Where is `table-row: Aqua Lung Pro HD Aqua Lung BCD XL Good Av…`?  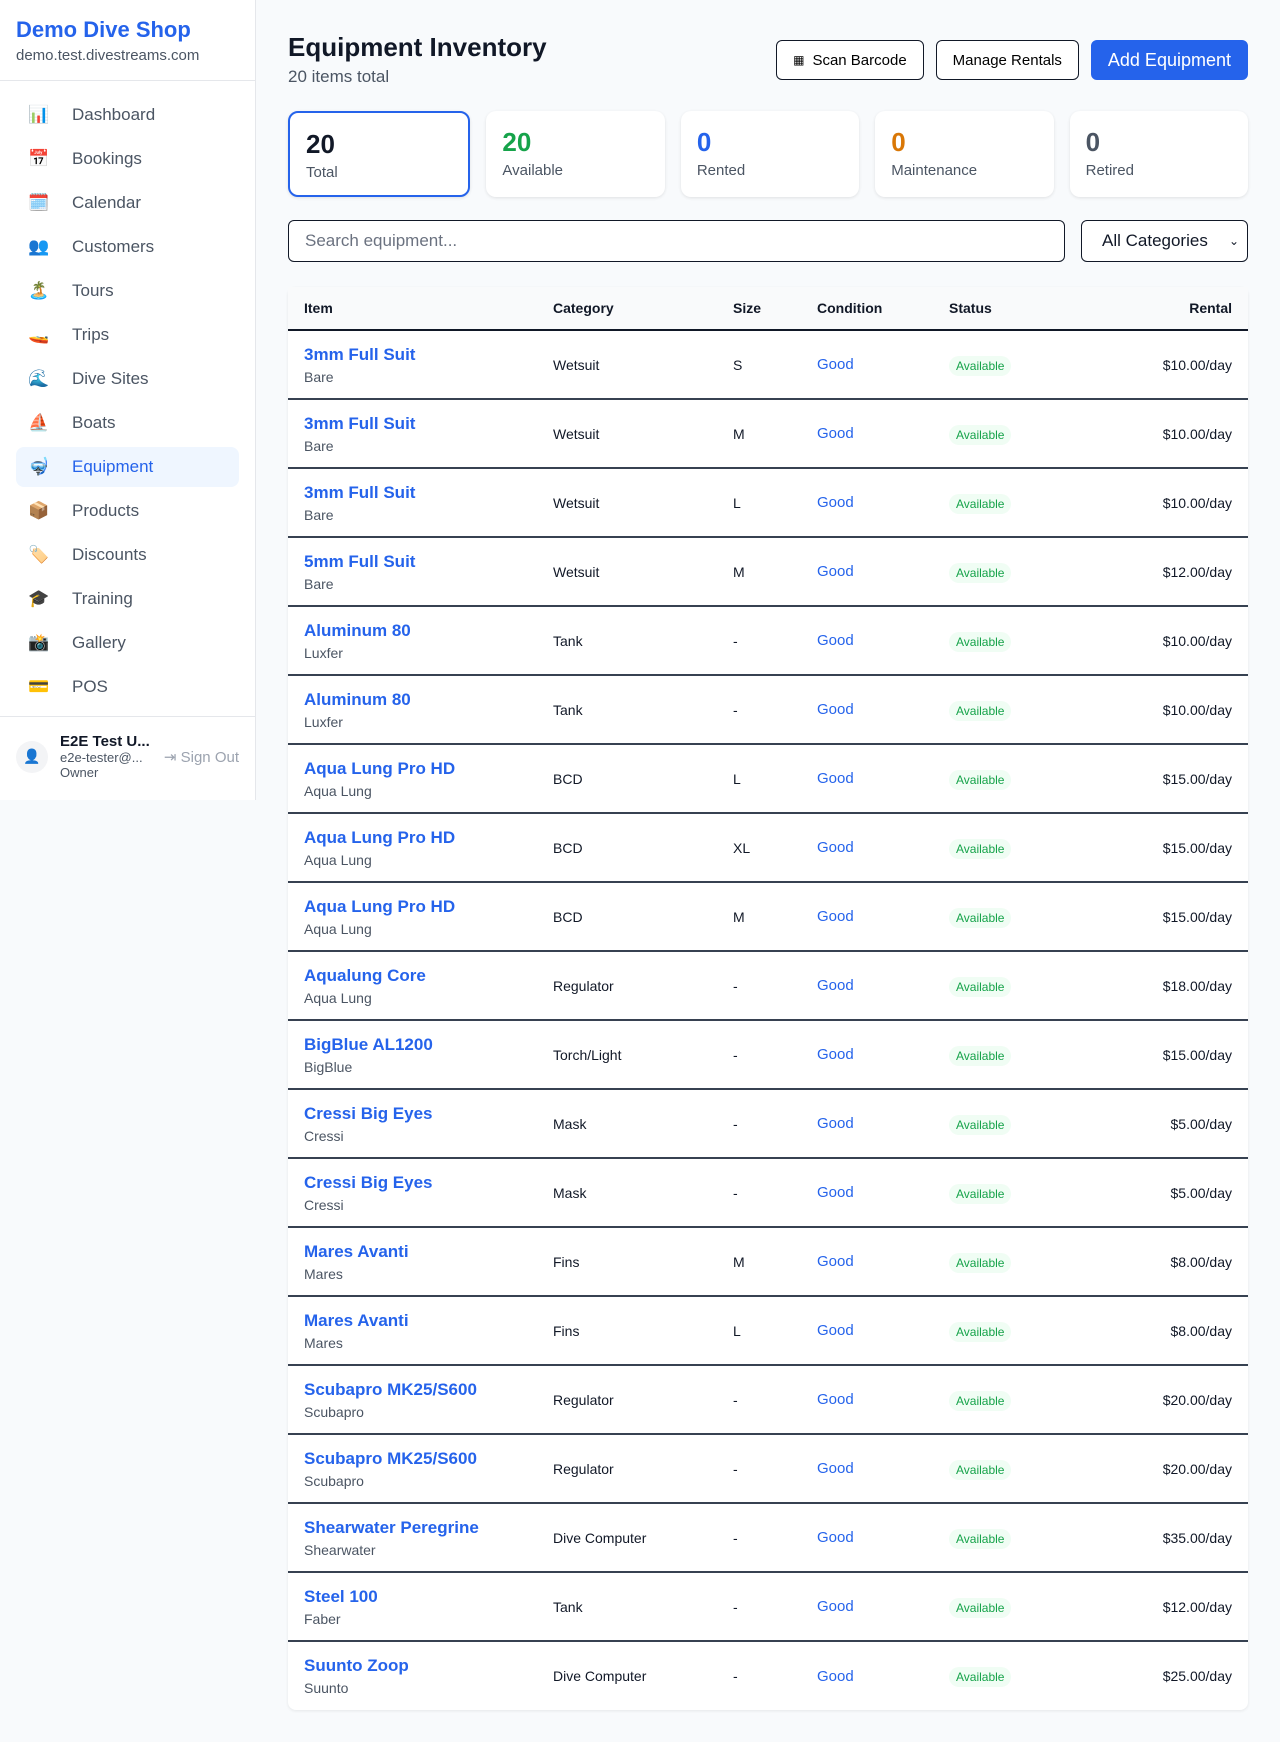
table-row: Aqua Lung Pro HD Aqua Lung BCD XL Good Av… is located at coordinates (768, 848).